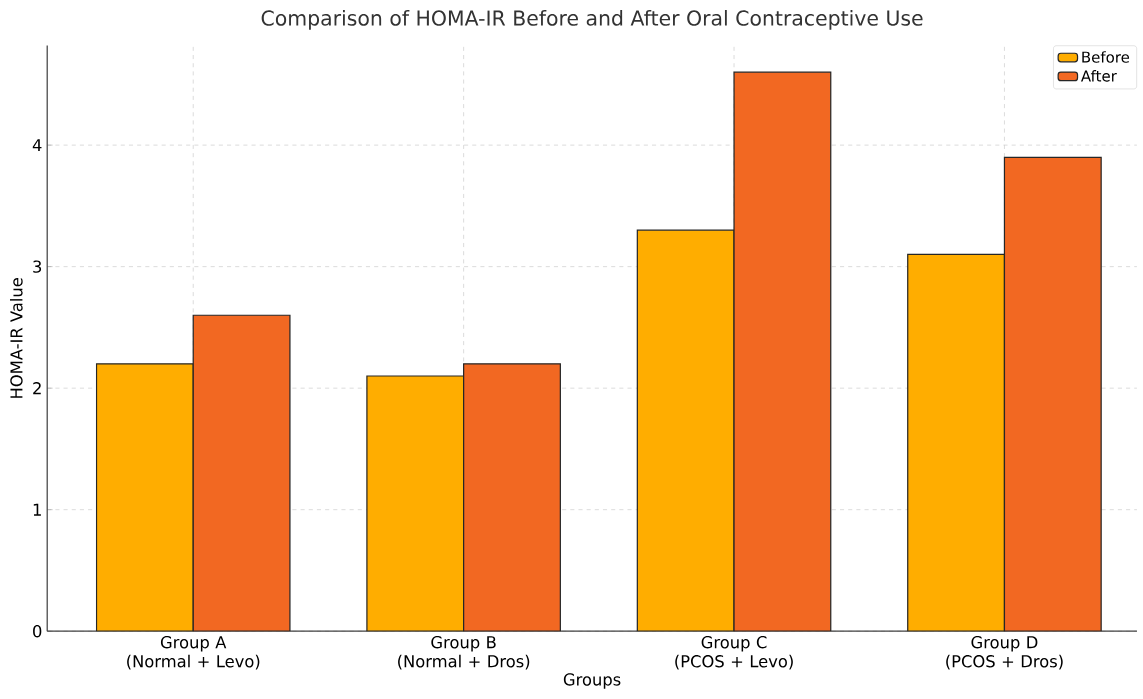  Describe the element at coordinates (37, 509) in the screenshot. I see `y-tick-label: 1` at that location.